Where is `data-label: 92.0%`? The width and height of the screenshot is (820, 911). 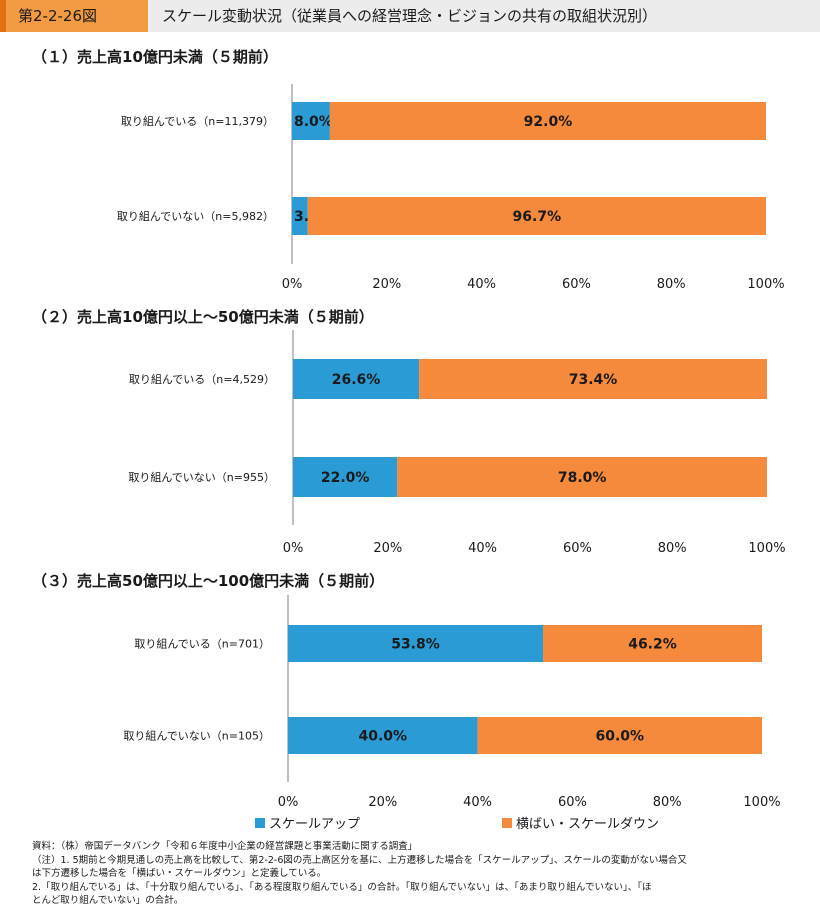 data-label: 92.0% is located at coordinates (548, 122).